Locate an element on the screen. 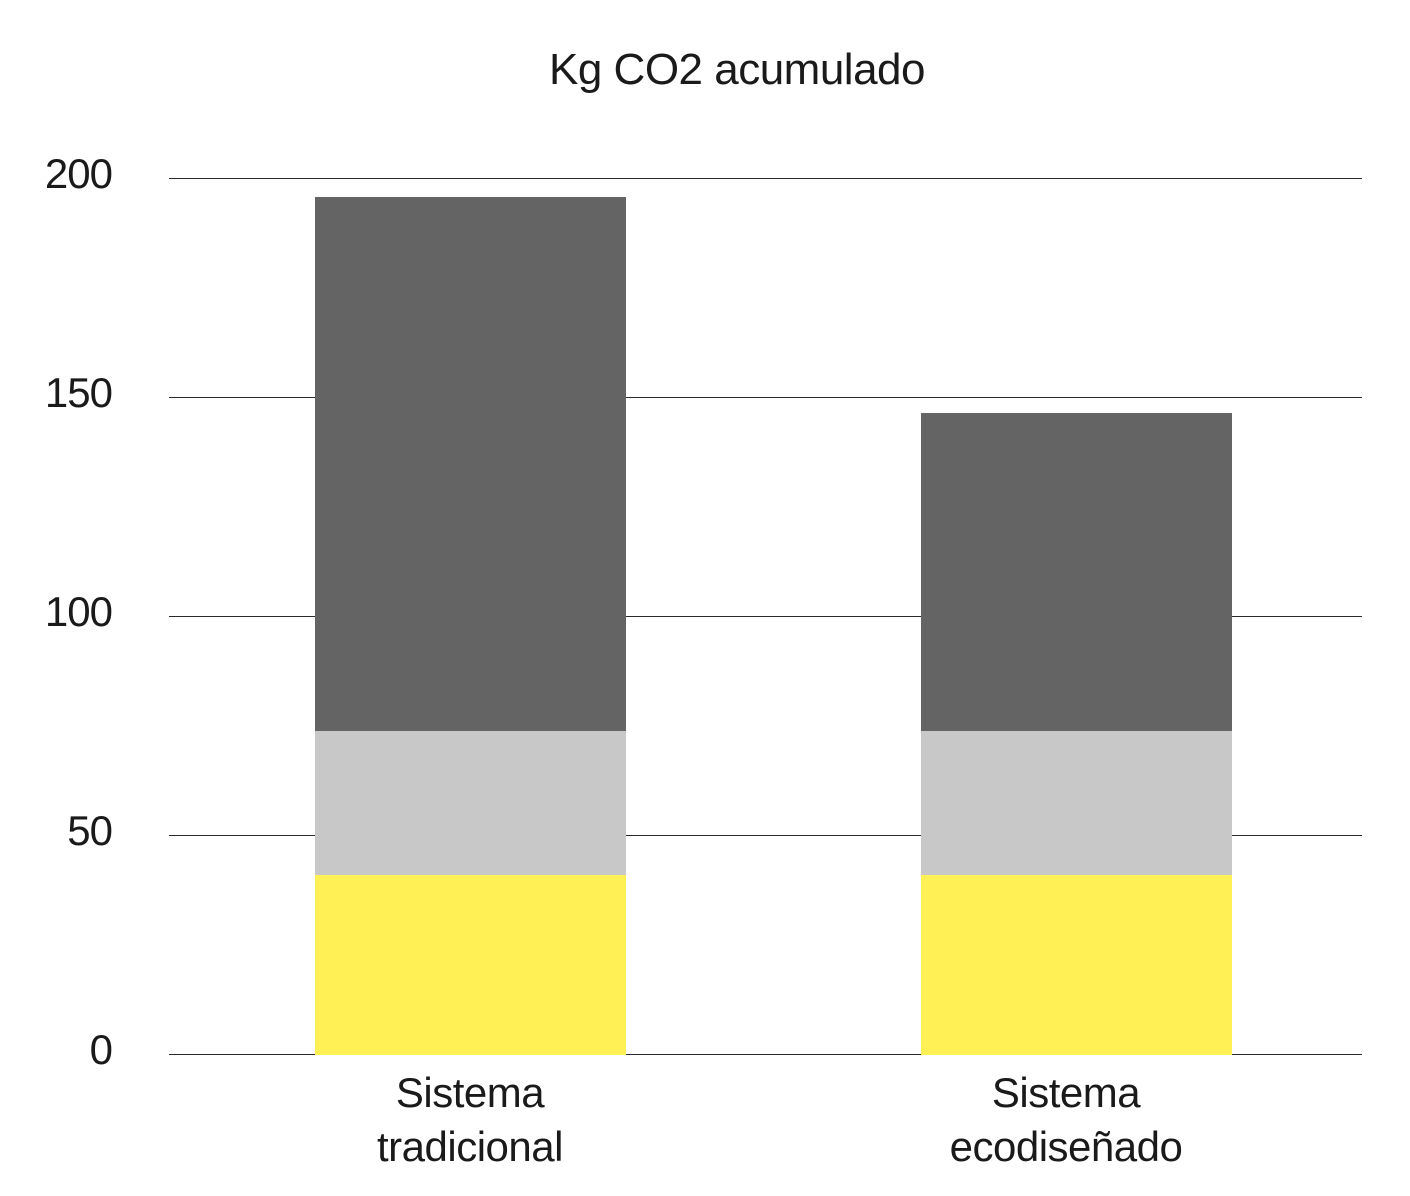 The image size is (1410, 1196). chart-title: Kg CO2 acumulado is located at coordinates (737, 69).